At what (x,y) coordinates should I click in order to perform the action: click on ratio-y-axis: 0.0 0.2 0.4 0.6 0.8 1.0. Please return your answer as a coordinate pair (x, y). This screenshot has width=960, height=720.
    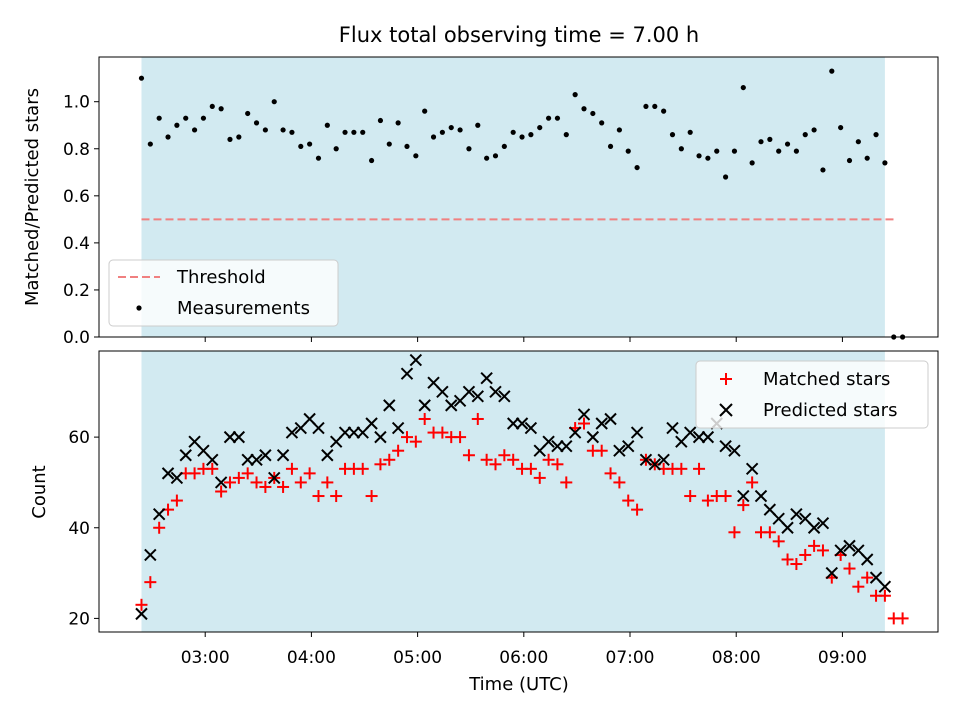
    Looking at the image, I should click on (81, 220).